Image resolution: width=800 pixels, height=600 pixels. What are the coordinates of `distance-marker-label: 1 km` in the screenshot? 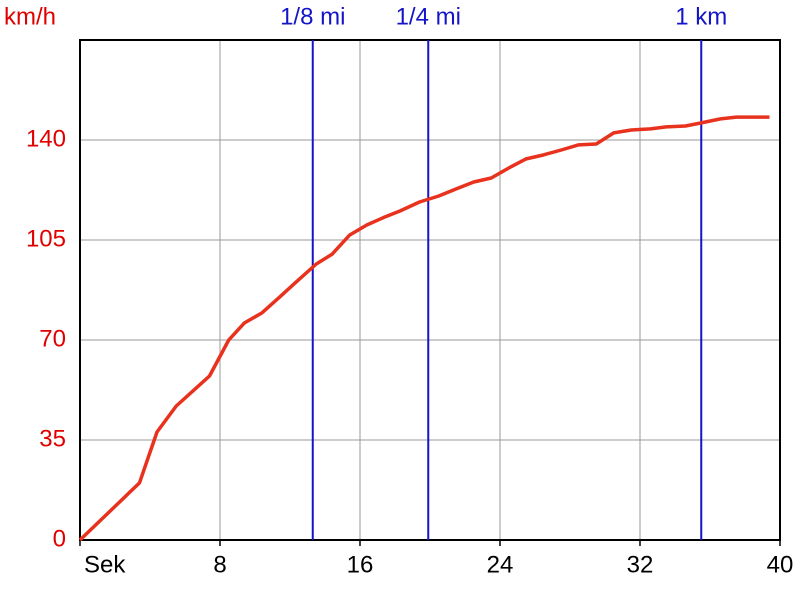 It's located at (701, 16).